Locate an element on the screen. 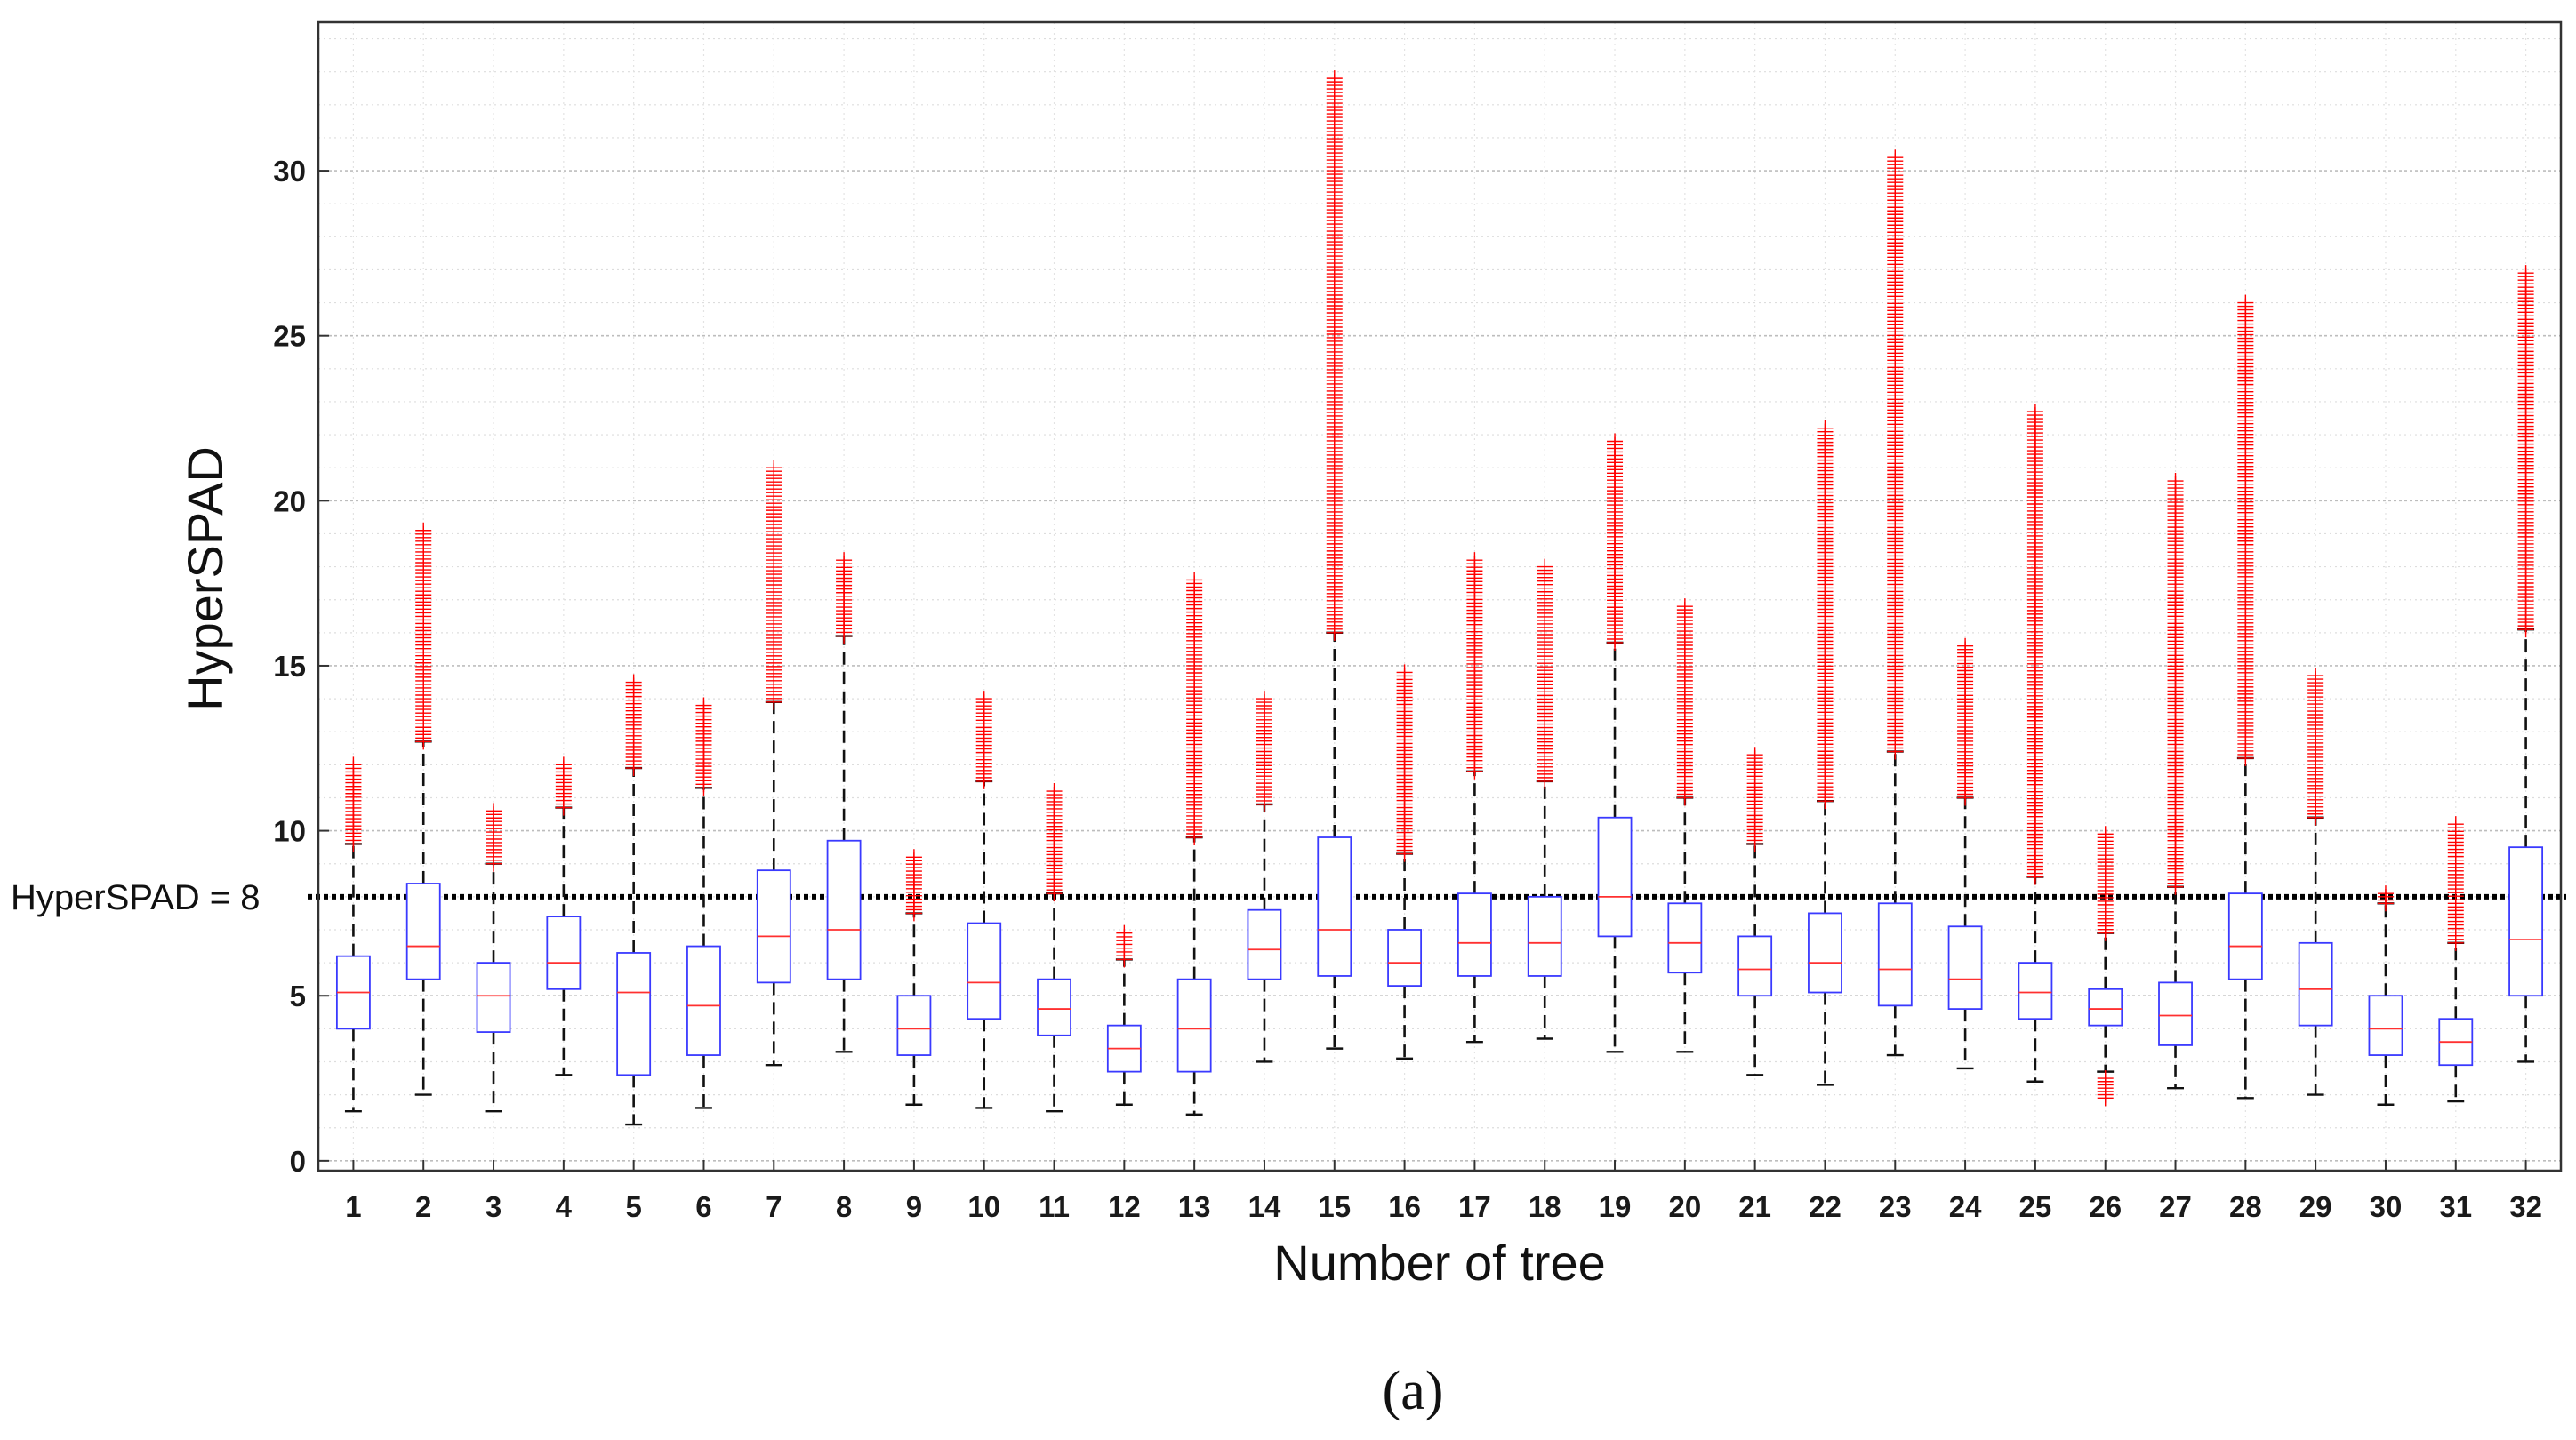  x-tick-label: 29 is located at coordinates (2315, 1206).